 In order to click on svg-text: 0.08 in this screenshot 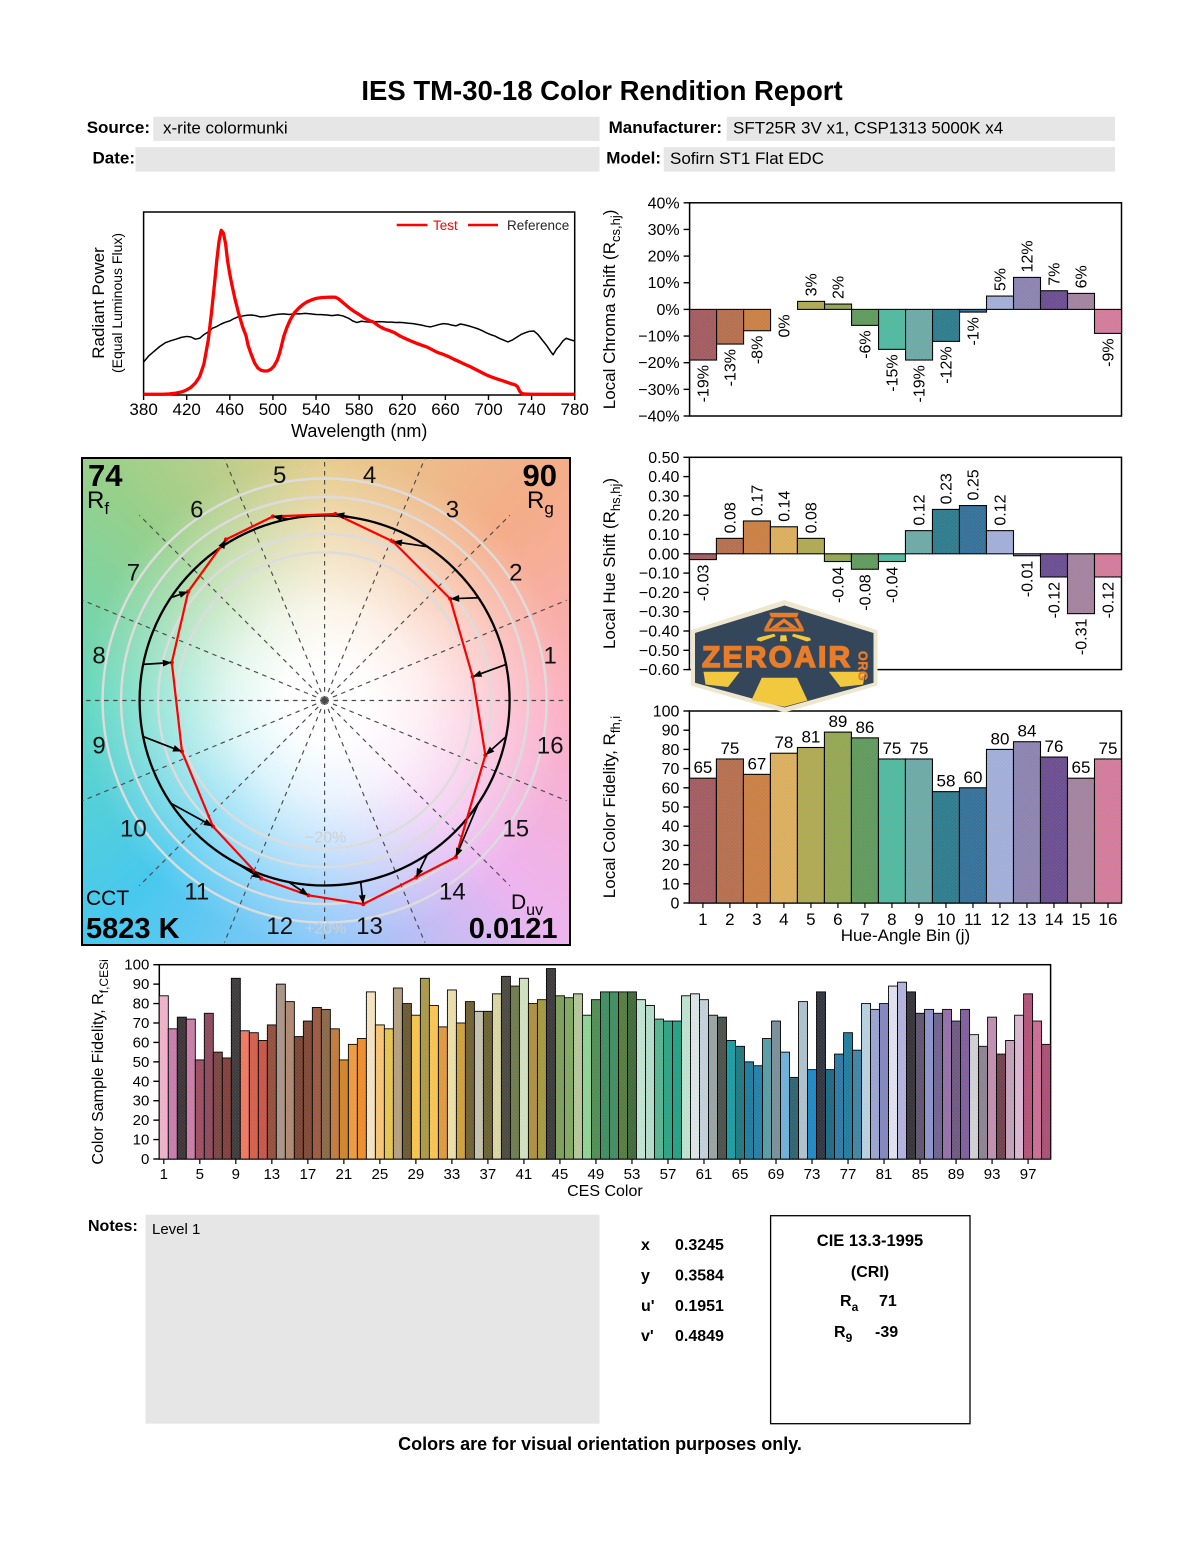, I will do `click(811, 517)`.